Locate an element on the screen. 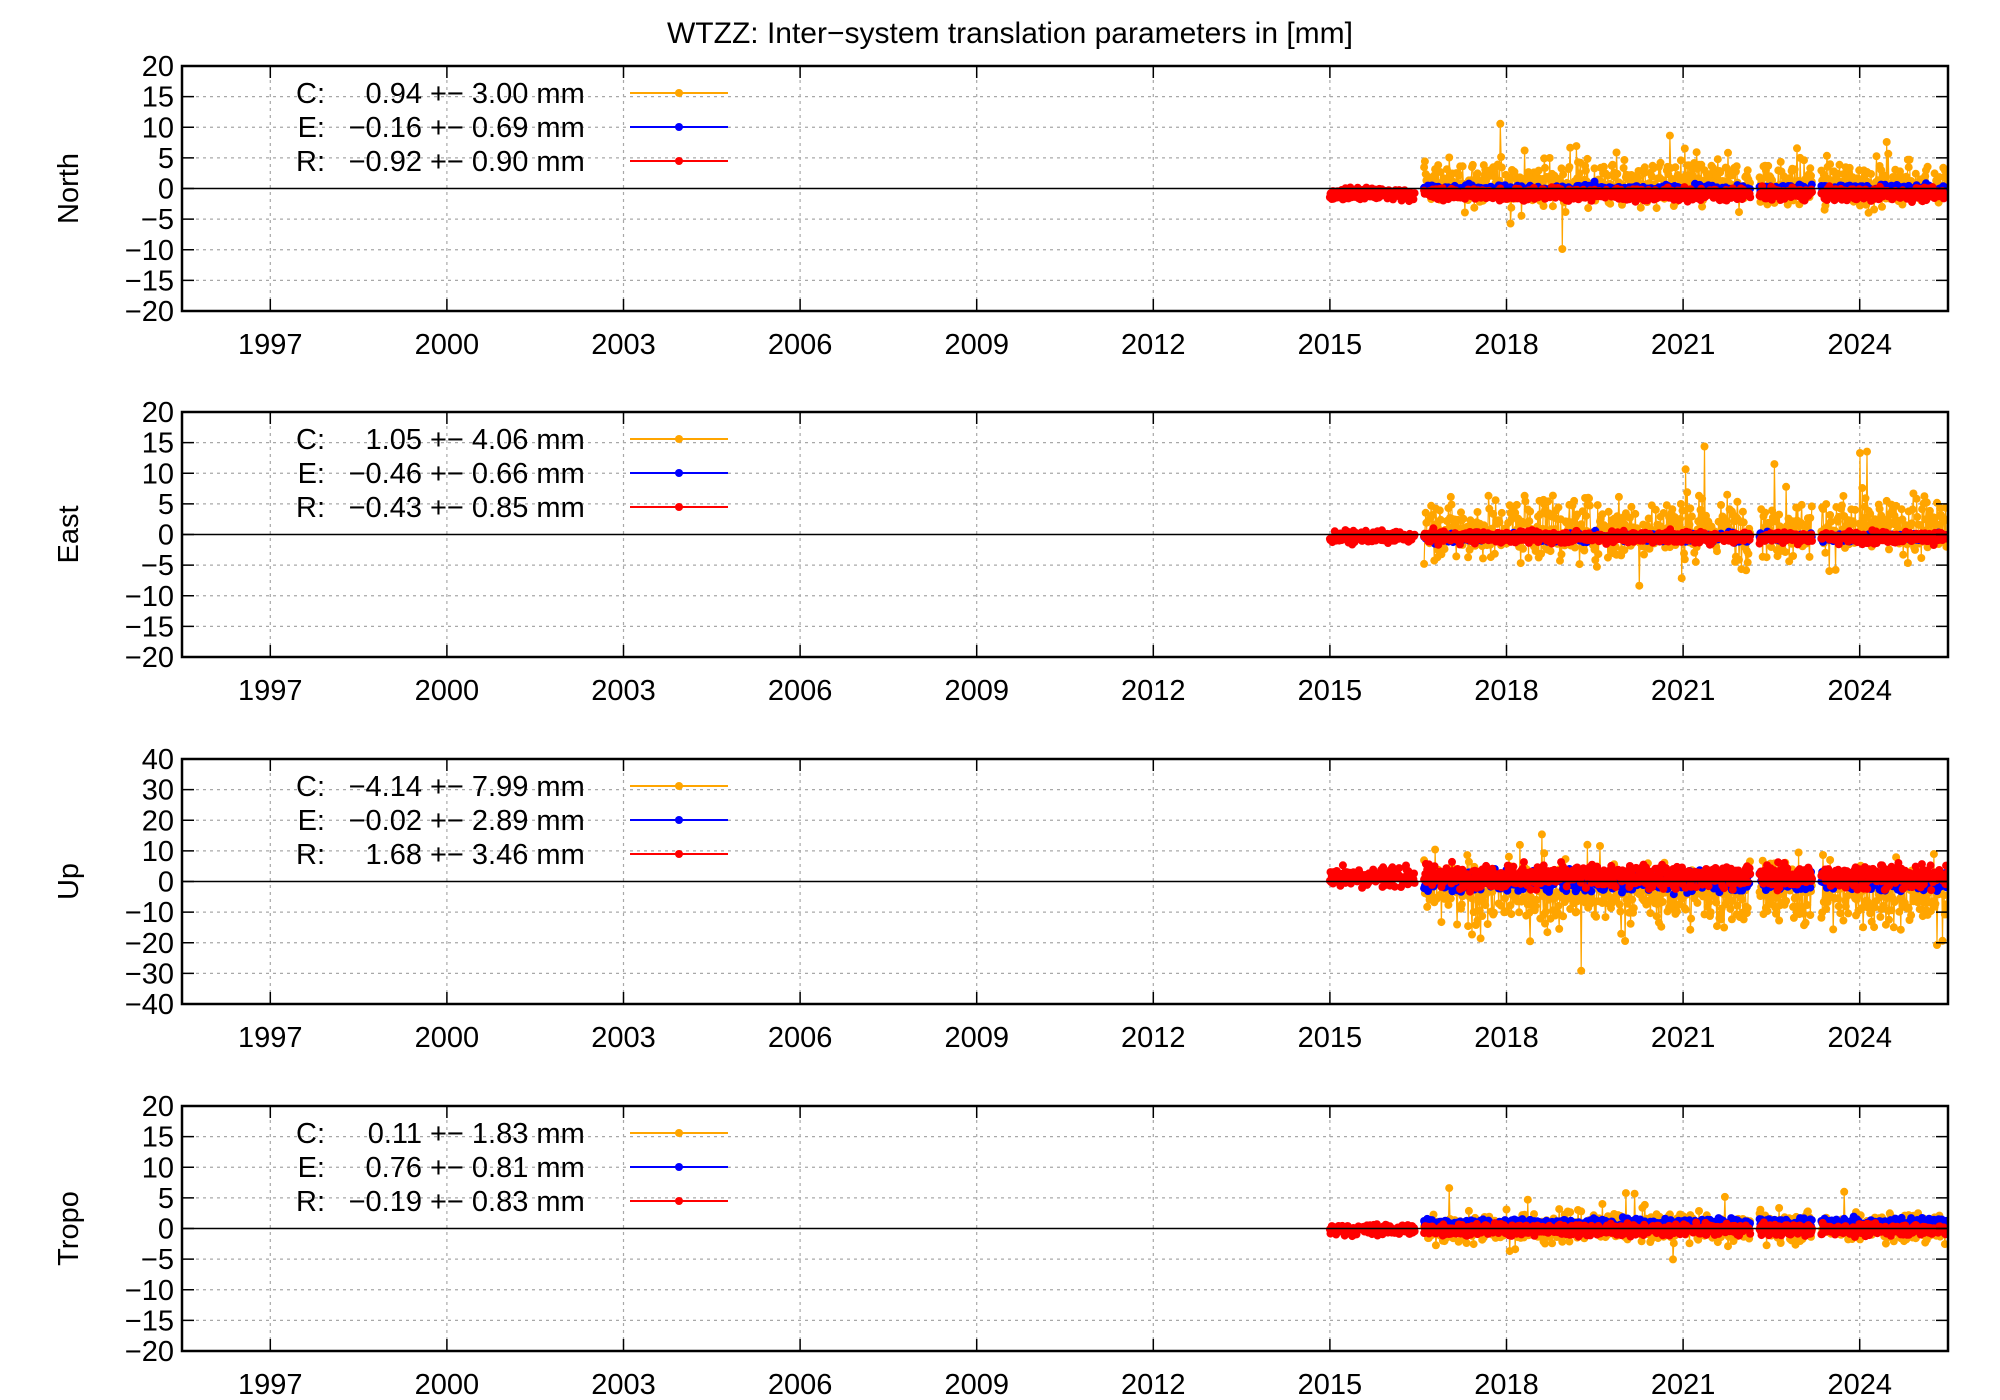 The width and height of the screenshot is (2000, 1400). x-tick-label: 2009 is located at coordinates (976, 691).